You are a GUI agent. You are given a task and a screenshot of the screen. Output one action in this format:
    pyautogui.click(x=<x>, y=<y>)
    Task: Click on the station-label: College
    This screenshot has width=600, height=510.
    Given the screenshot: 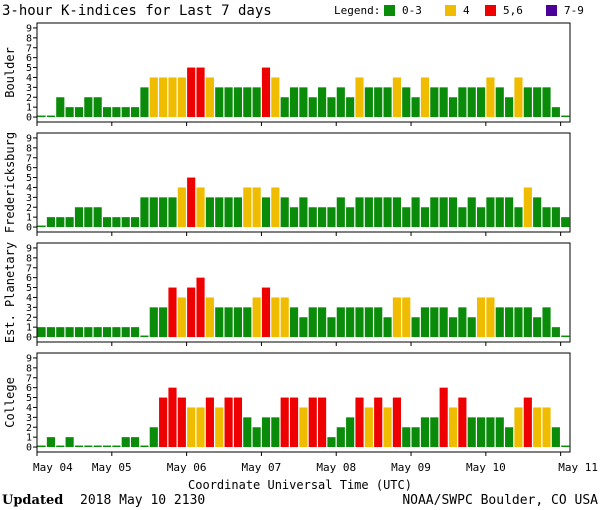 What is the action you would take?
    pyautogui.click(x=10, y=402)
    